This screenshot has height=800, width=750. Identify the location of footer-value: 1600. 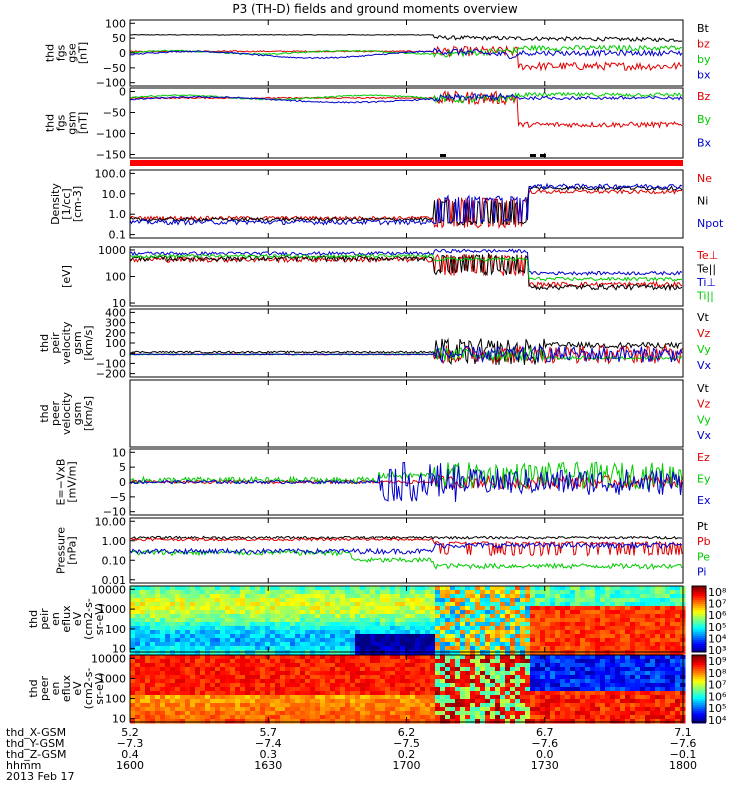
(130, 765).